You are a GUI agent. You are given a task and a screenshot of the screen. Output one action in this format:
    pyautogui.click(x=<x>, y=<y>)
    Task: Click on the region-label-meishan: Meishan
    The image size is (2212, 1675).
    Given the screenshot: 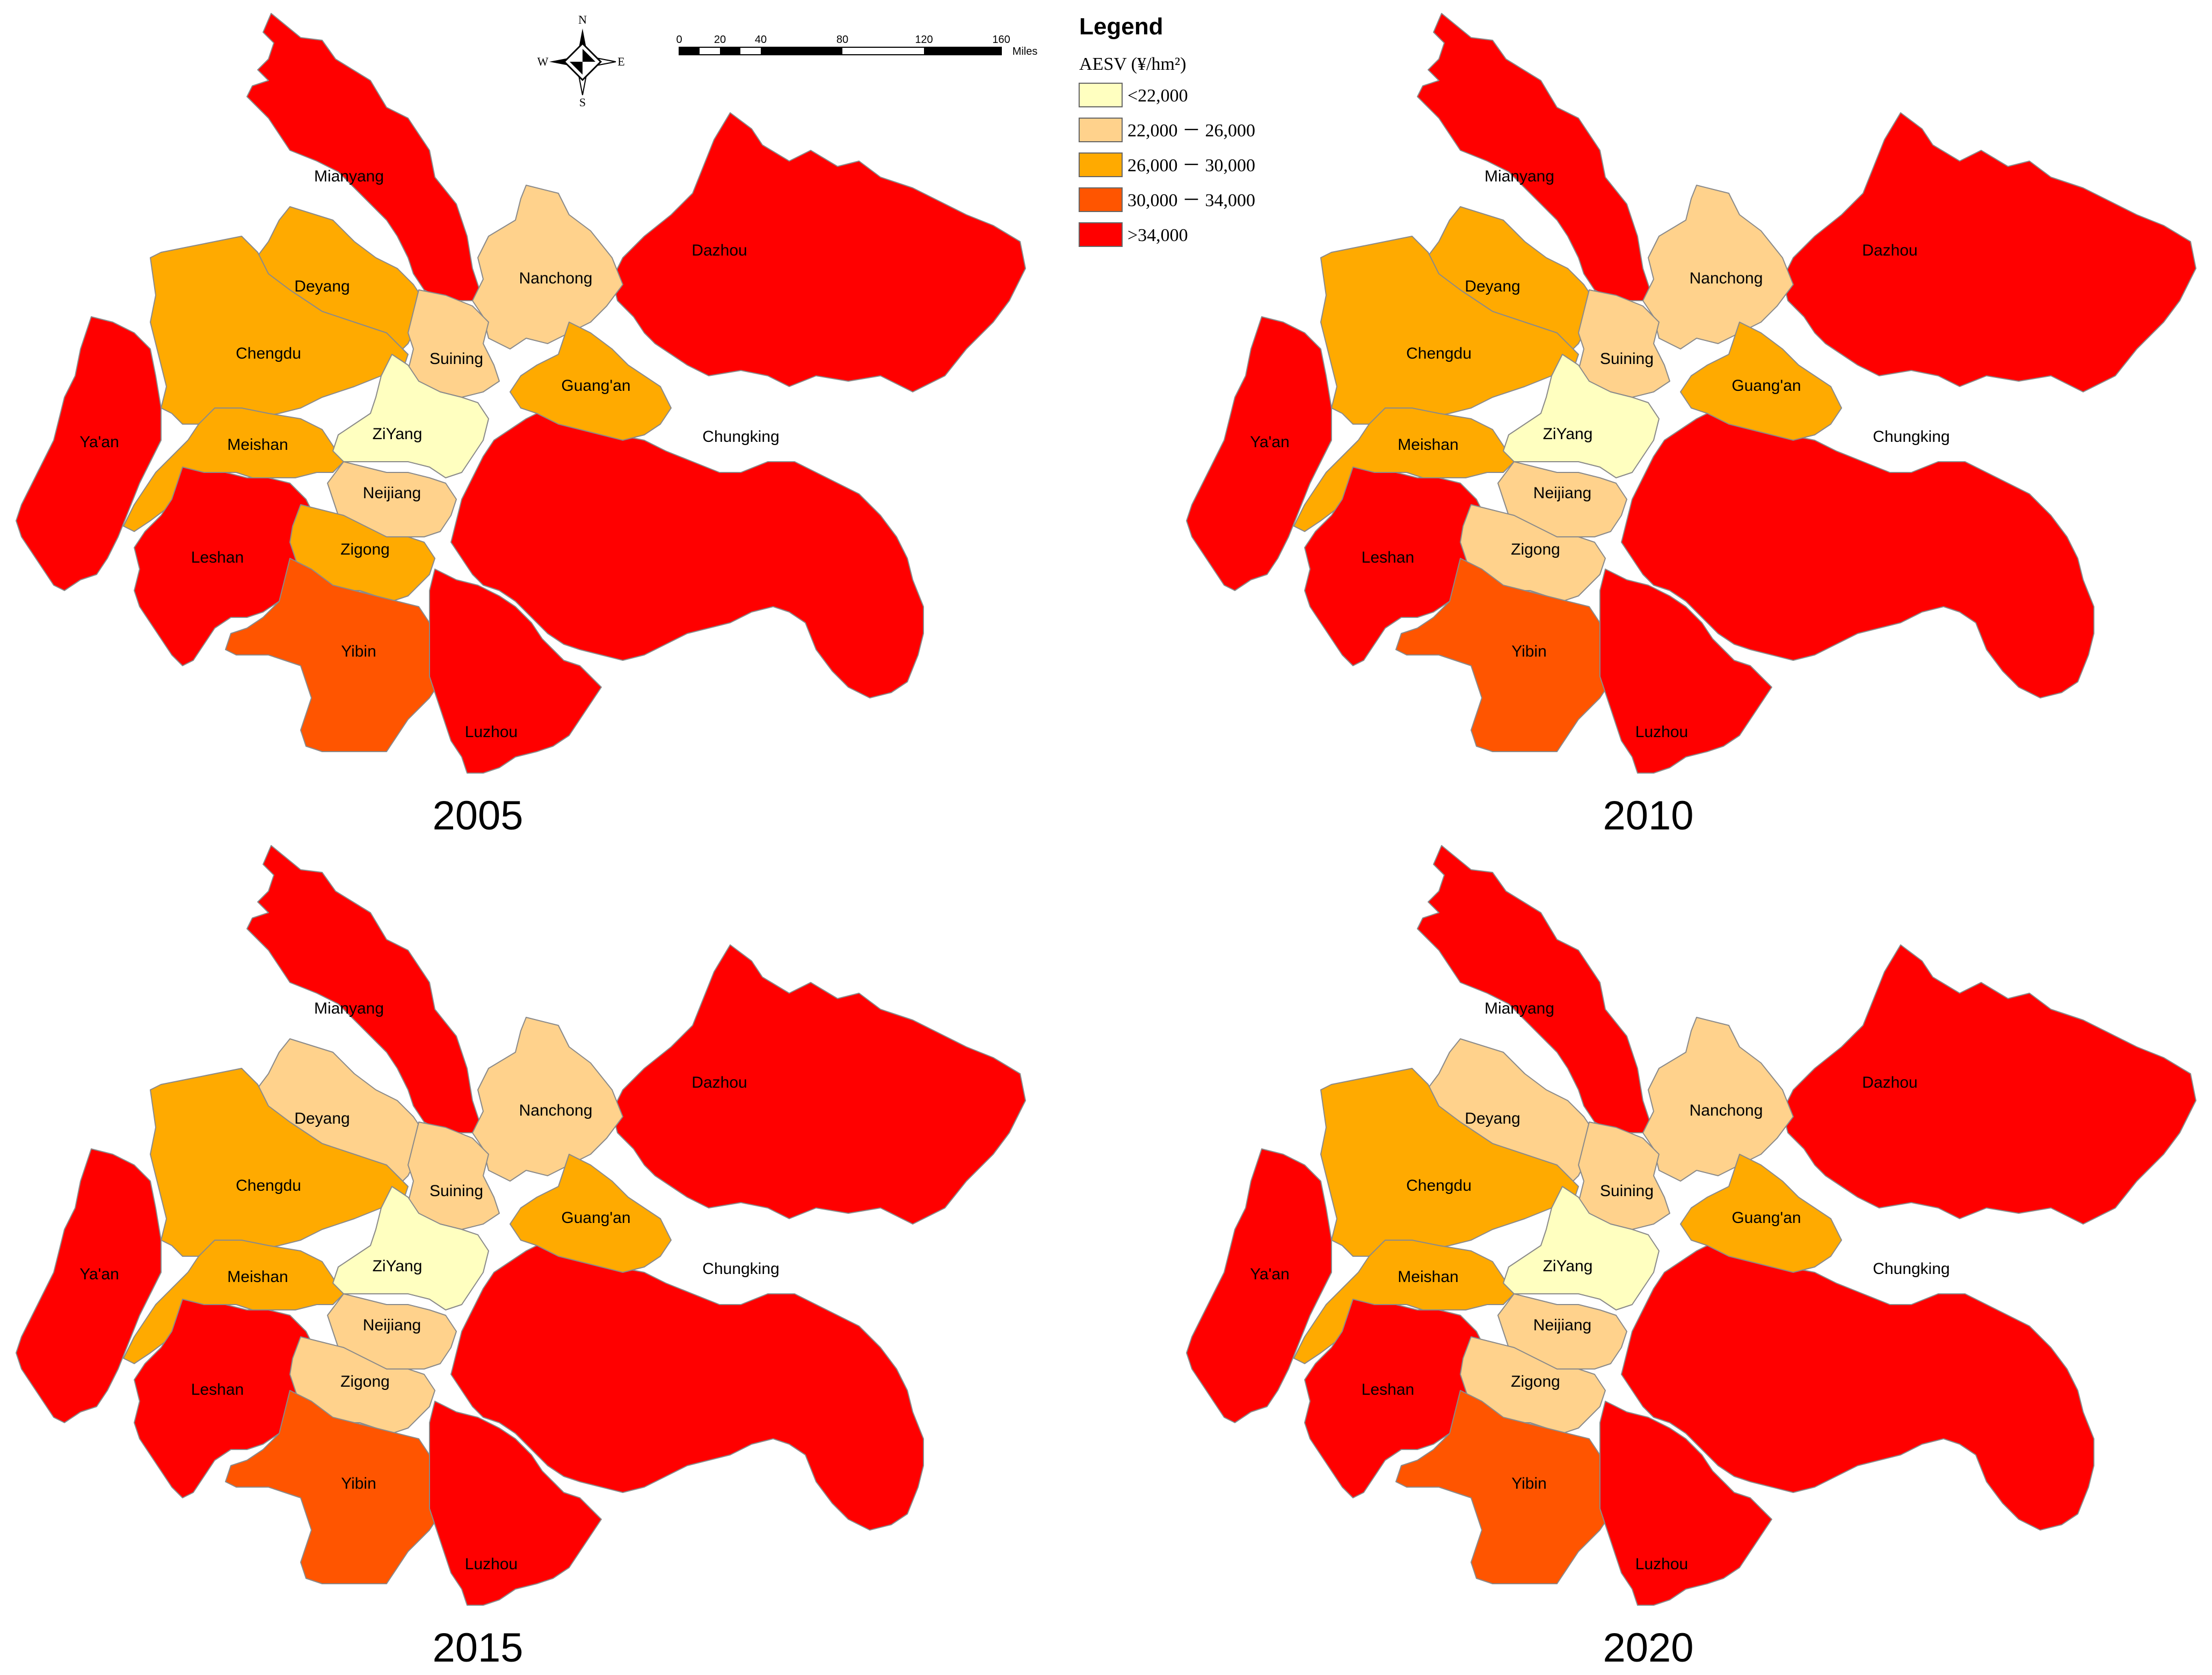 What is the action you would take?
    pyautogui.click(x=257, y=1277)
    